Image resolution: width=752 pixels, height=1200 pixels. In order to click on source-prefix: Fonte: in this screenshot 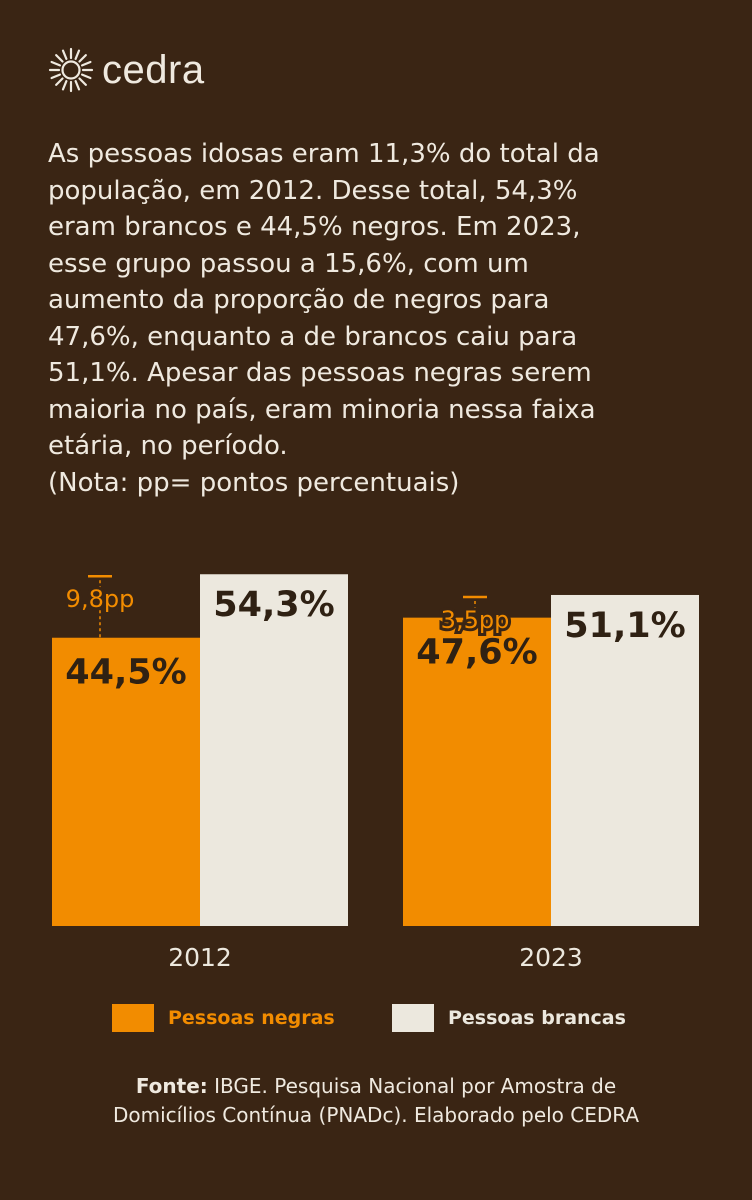, I will do `click(171, 1086)`.